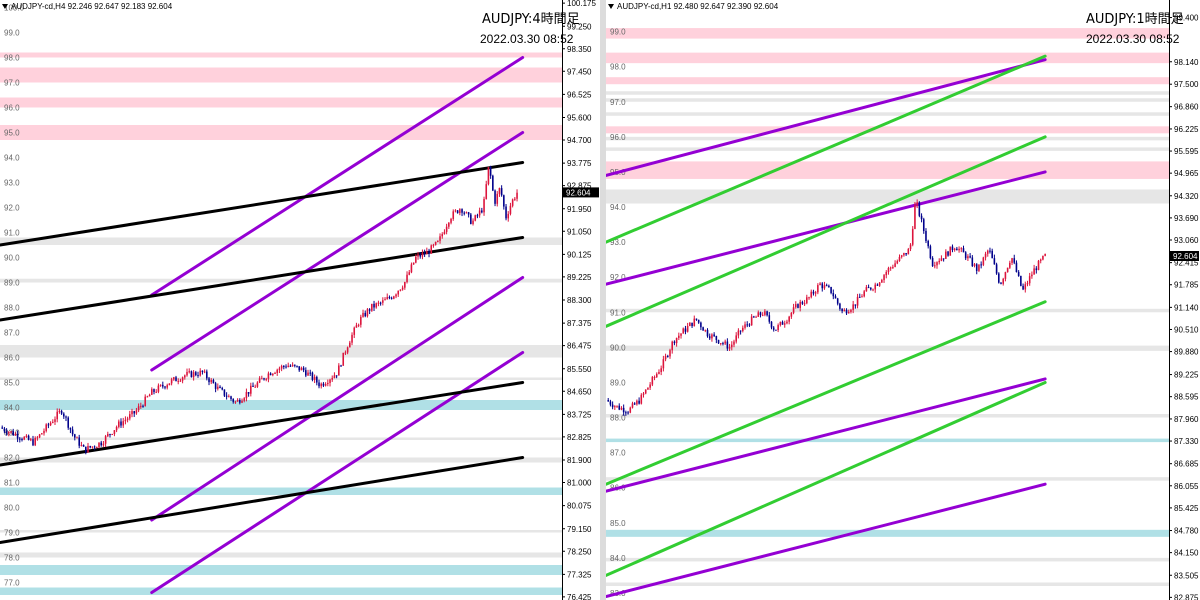 This screenshot has height=600, width=1200. I want to click on h1-right-axis-label: 93.690, so click(1186, 218).